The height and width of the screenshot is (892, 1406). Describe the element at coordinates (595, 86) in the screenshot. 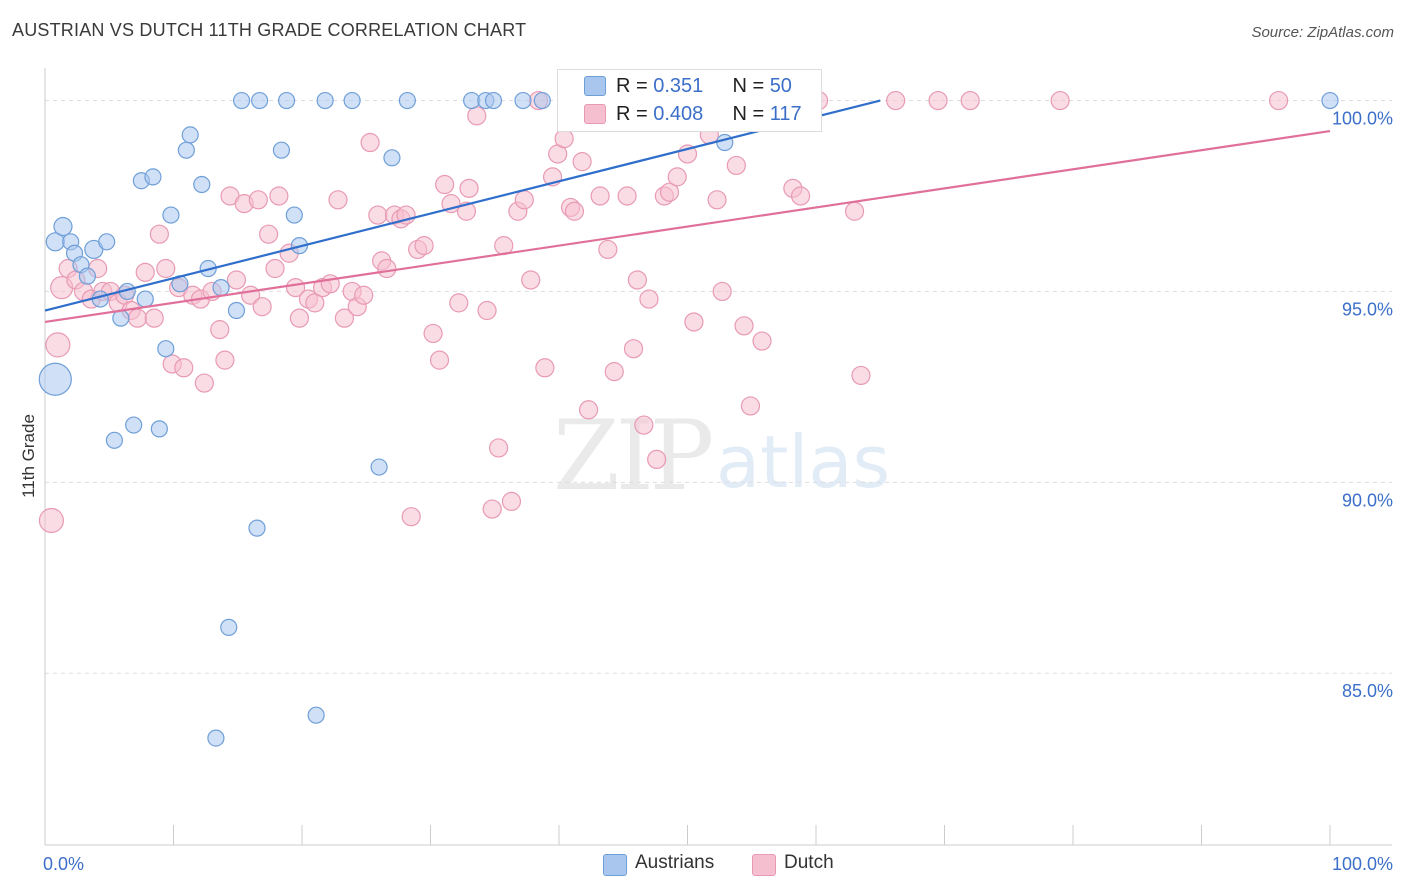

I see `austrians-swatch` at that location.